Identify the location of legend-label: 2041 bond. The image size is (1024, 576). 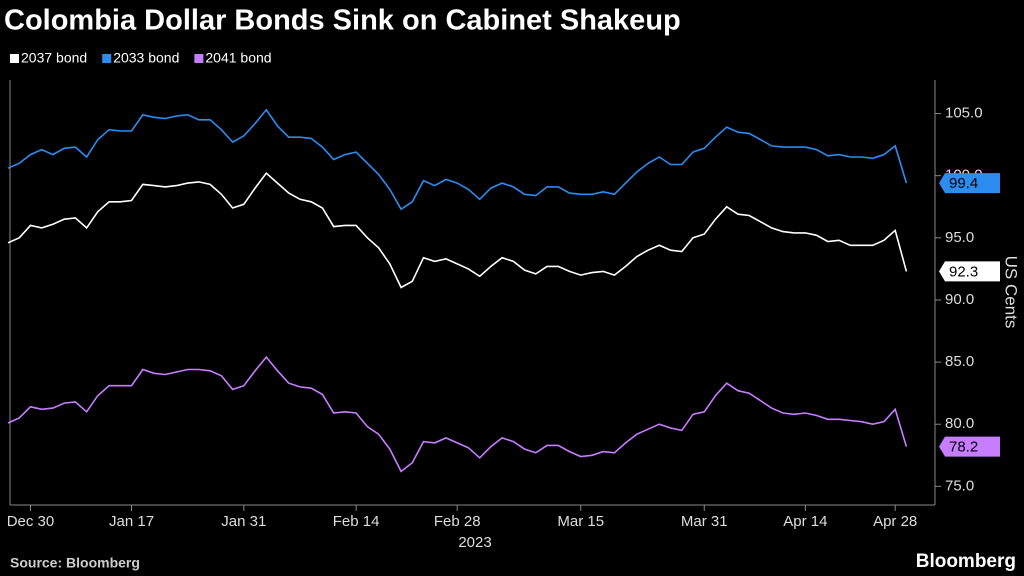
(238, 58).